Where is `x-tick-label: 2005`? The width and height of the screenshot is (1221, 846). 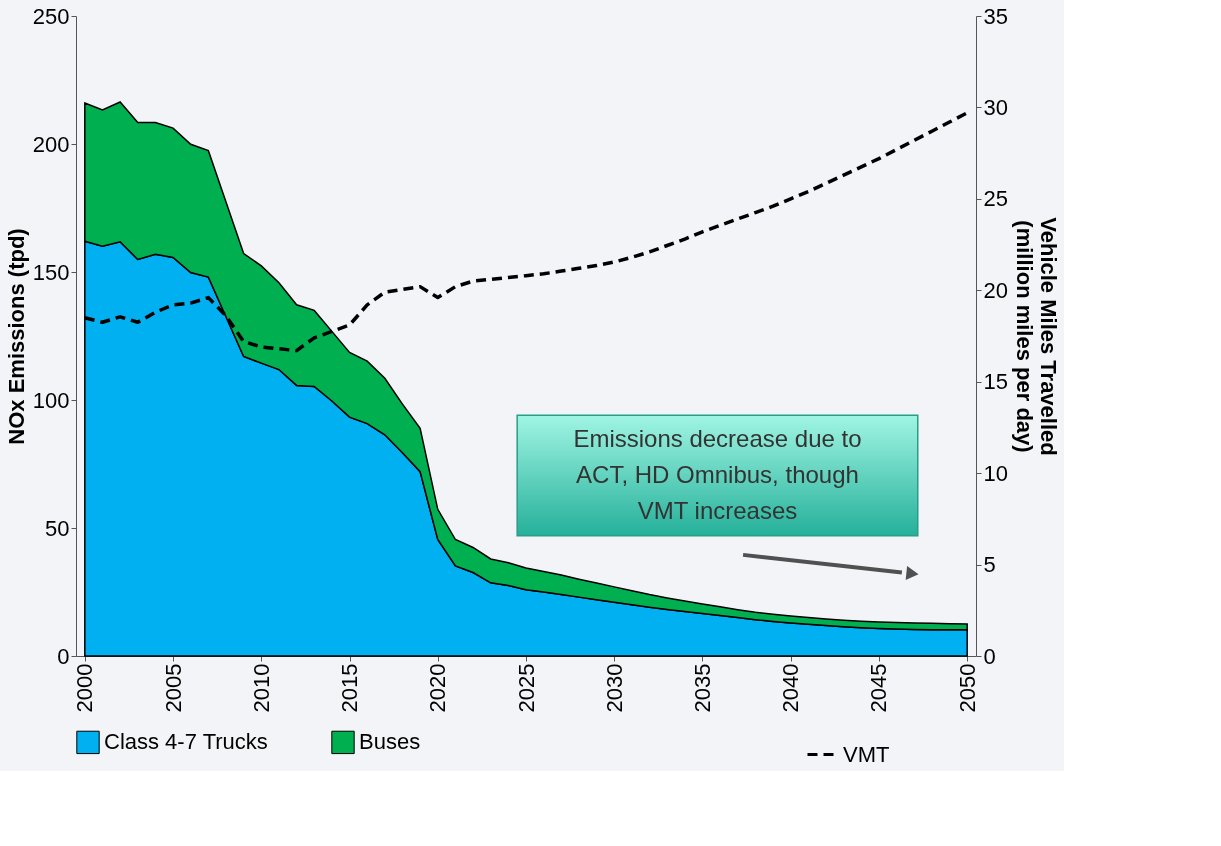 x-tick-label: 2005 is located at coordinates (173, 688).